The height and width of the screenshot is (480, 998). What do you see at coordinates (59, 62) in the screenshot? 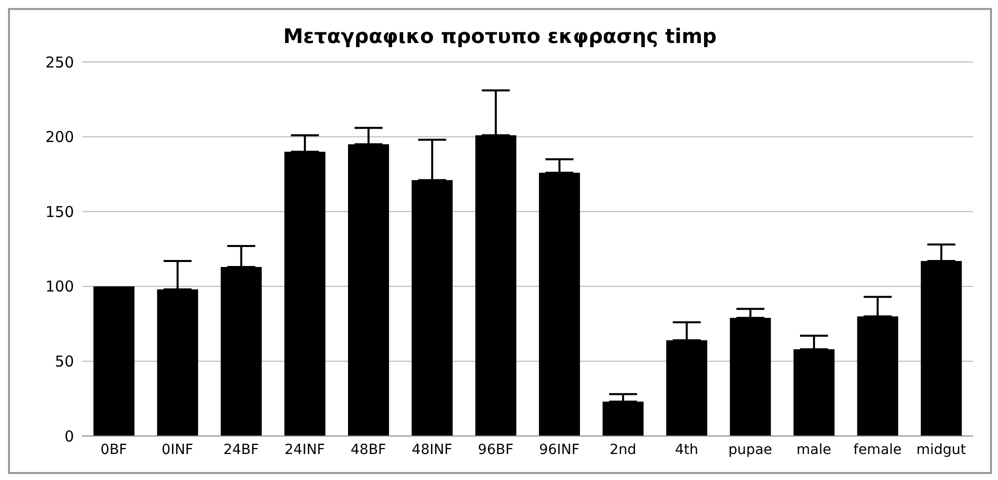
I see `y-tick-label: 250` at bounding box center [59, 62].